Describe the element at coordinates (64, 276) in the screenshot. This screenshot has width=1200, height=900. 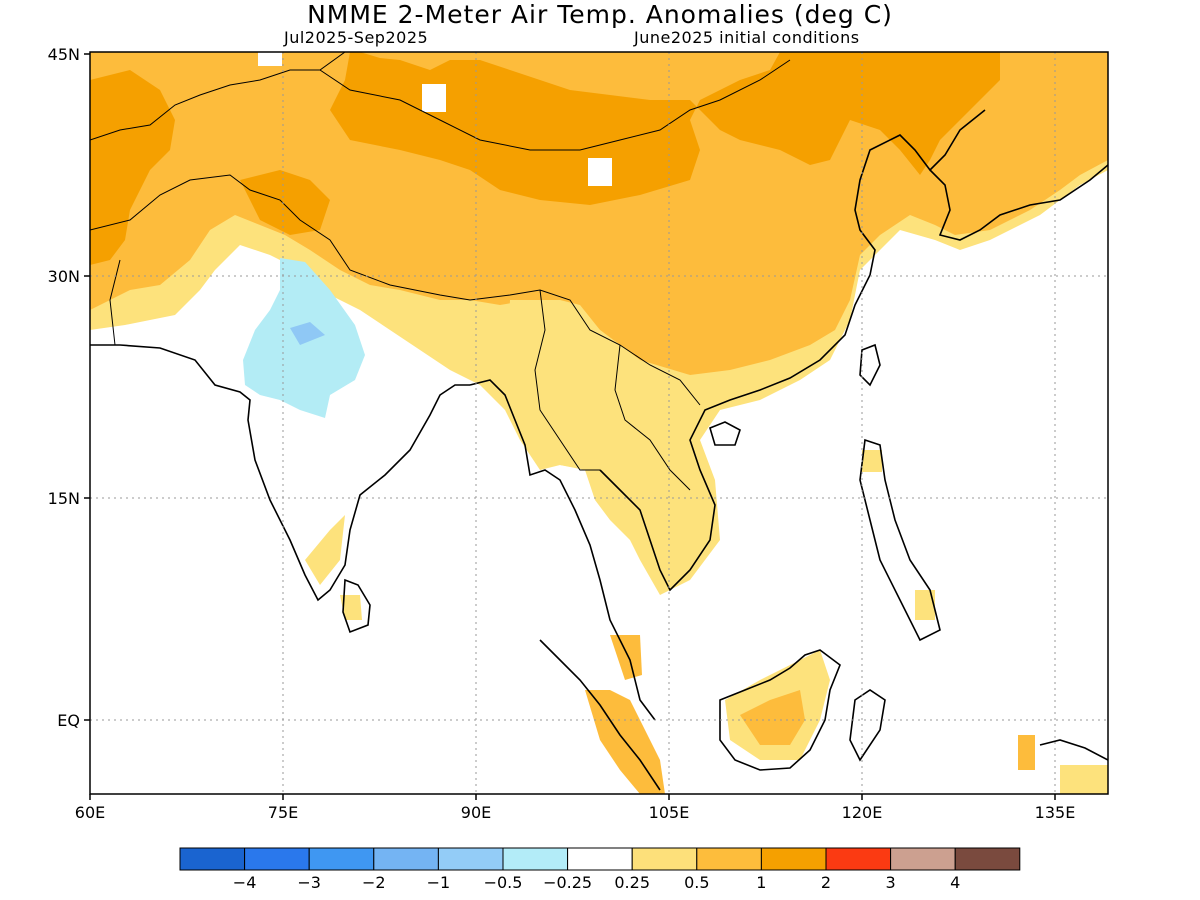
I see `lat-label: 30N` at that location.